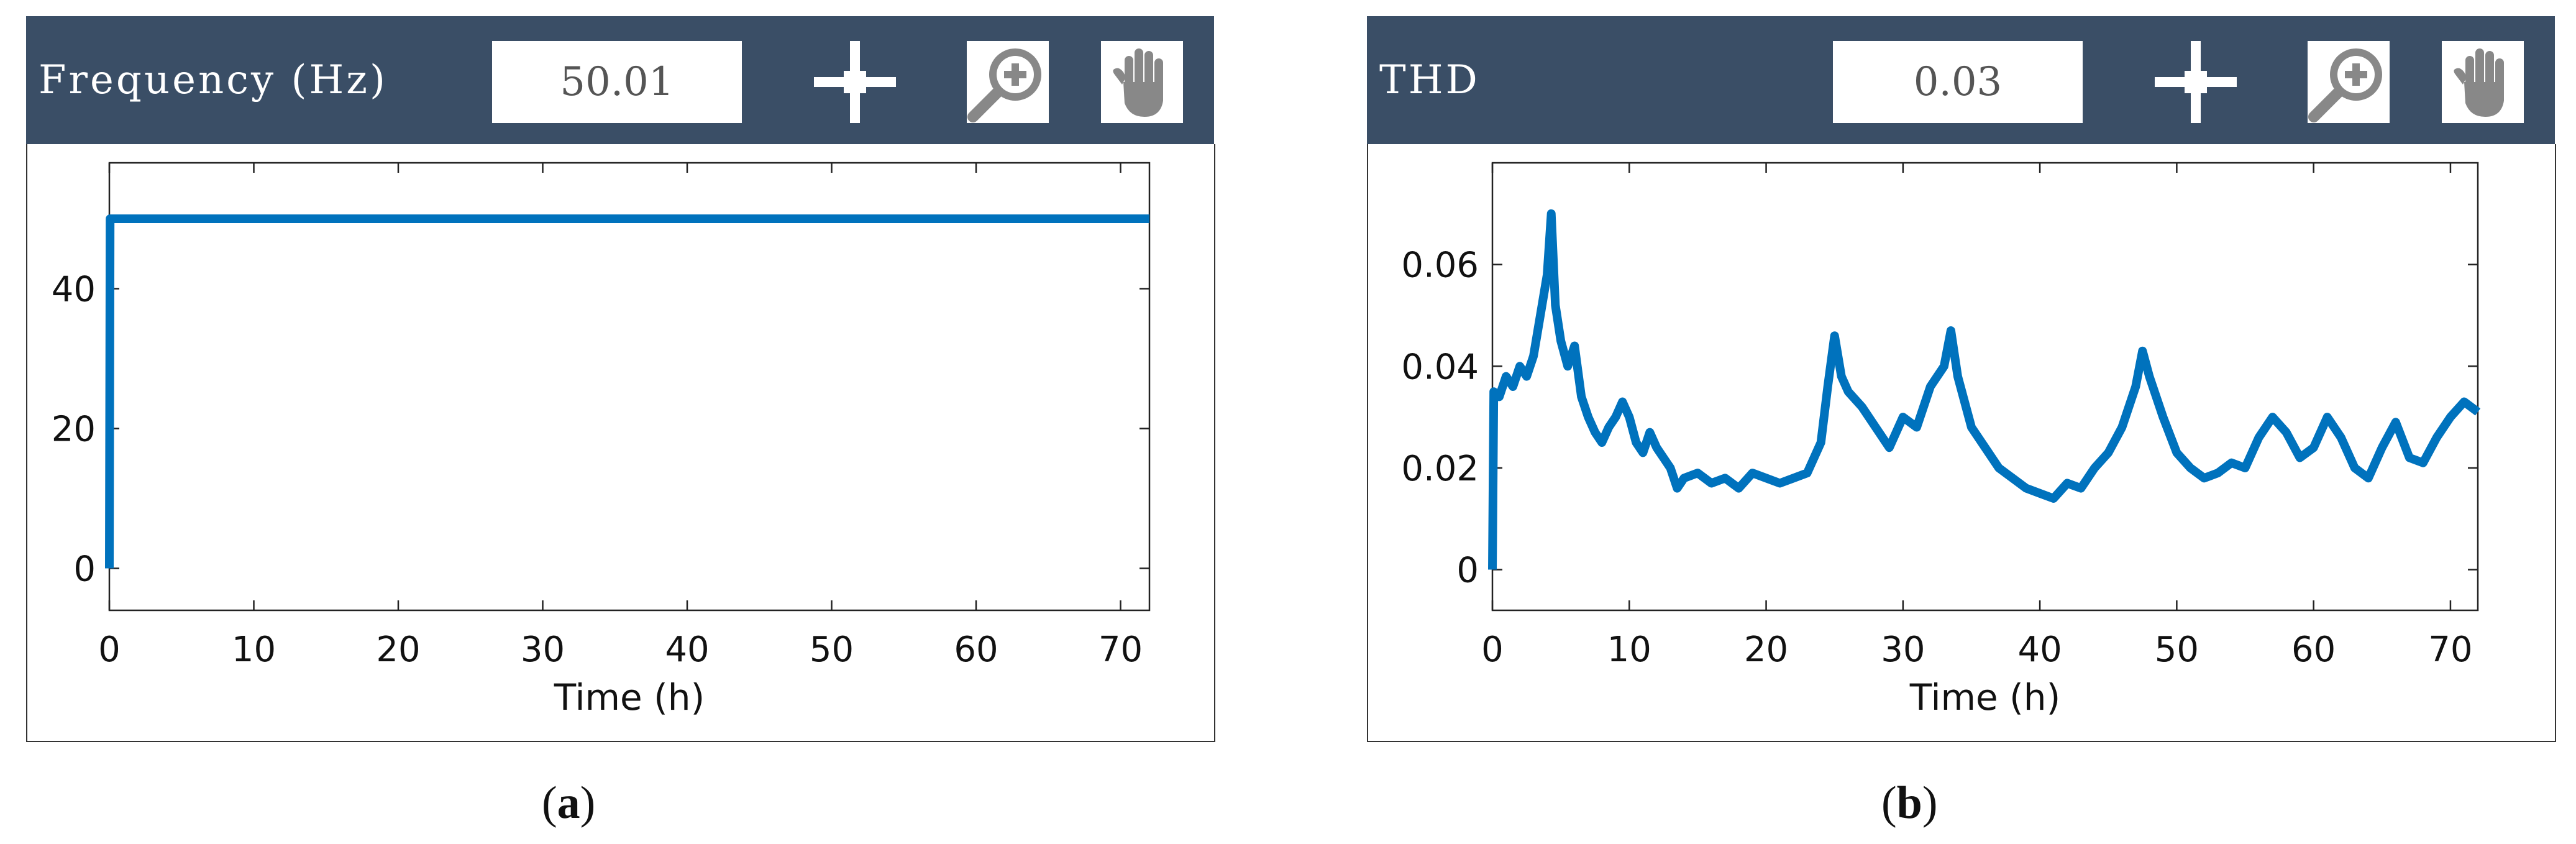 The width and height of the screenshot is (2576, 844). What do you see at coordinates (1440, 469) in the screenshot?
I see `y-tick-label: 0.02` at bounding box center [1440, 469].